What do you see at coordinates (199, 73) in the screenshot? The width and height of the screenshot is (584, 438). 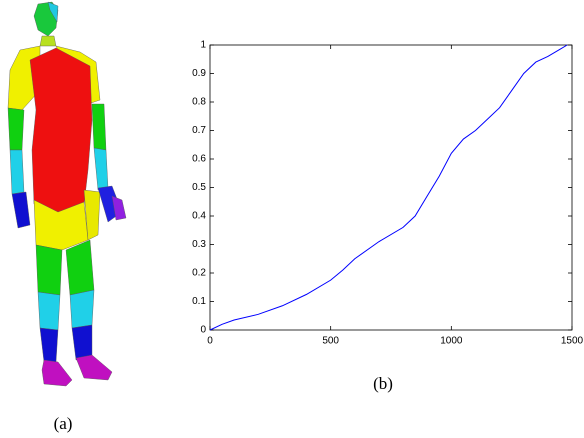 I see `y-tick-label: 0.9` at bounding box center [199, 73].